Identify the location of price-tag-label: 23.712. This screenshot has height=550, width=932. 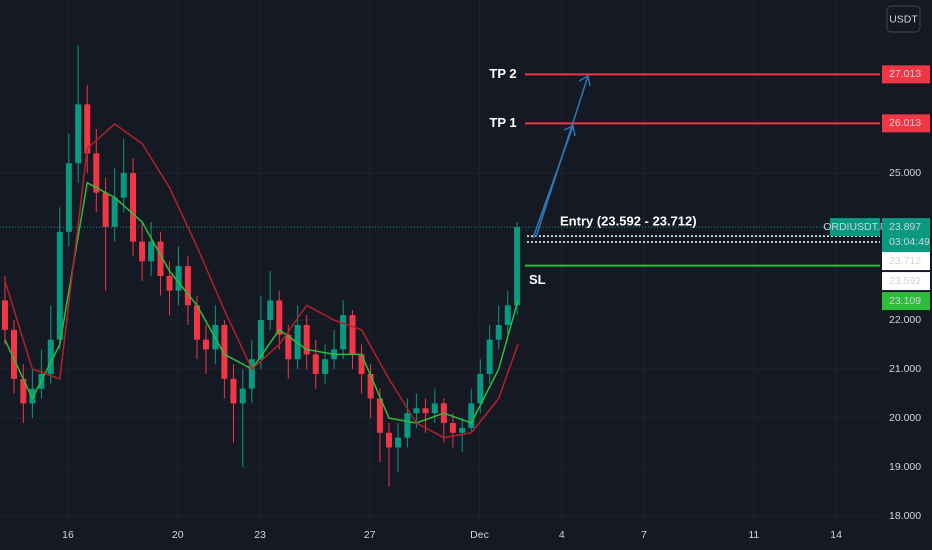
(905, 261).